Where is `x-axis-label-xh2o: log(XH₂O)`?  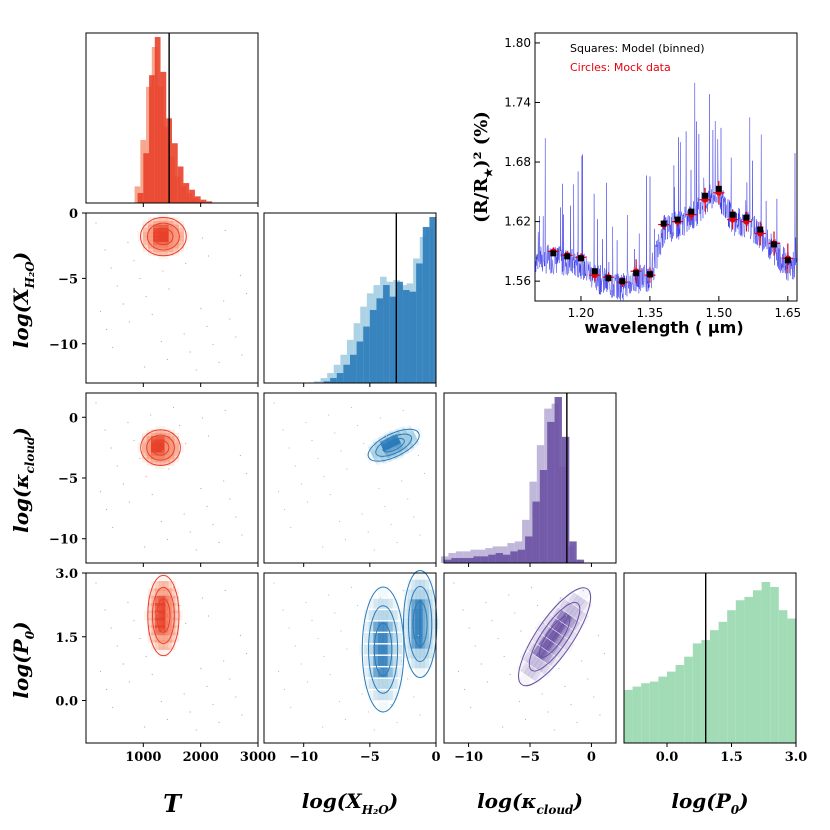
x-axis-label-xh2o: log(XH₂O) is located at coordinates (350, 803).